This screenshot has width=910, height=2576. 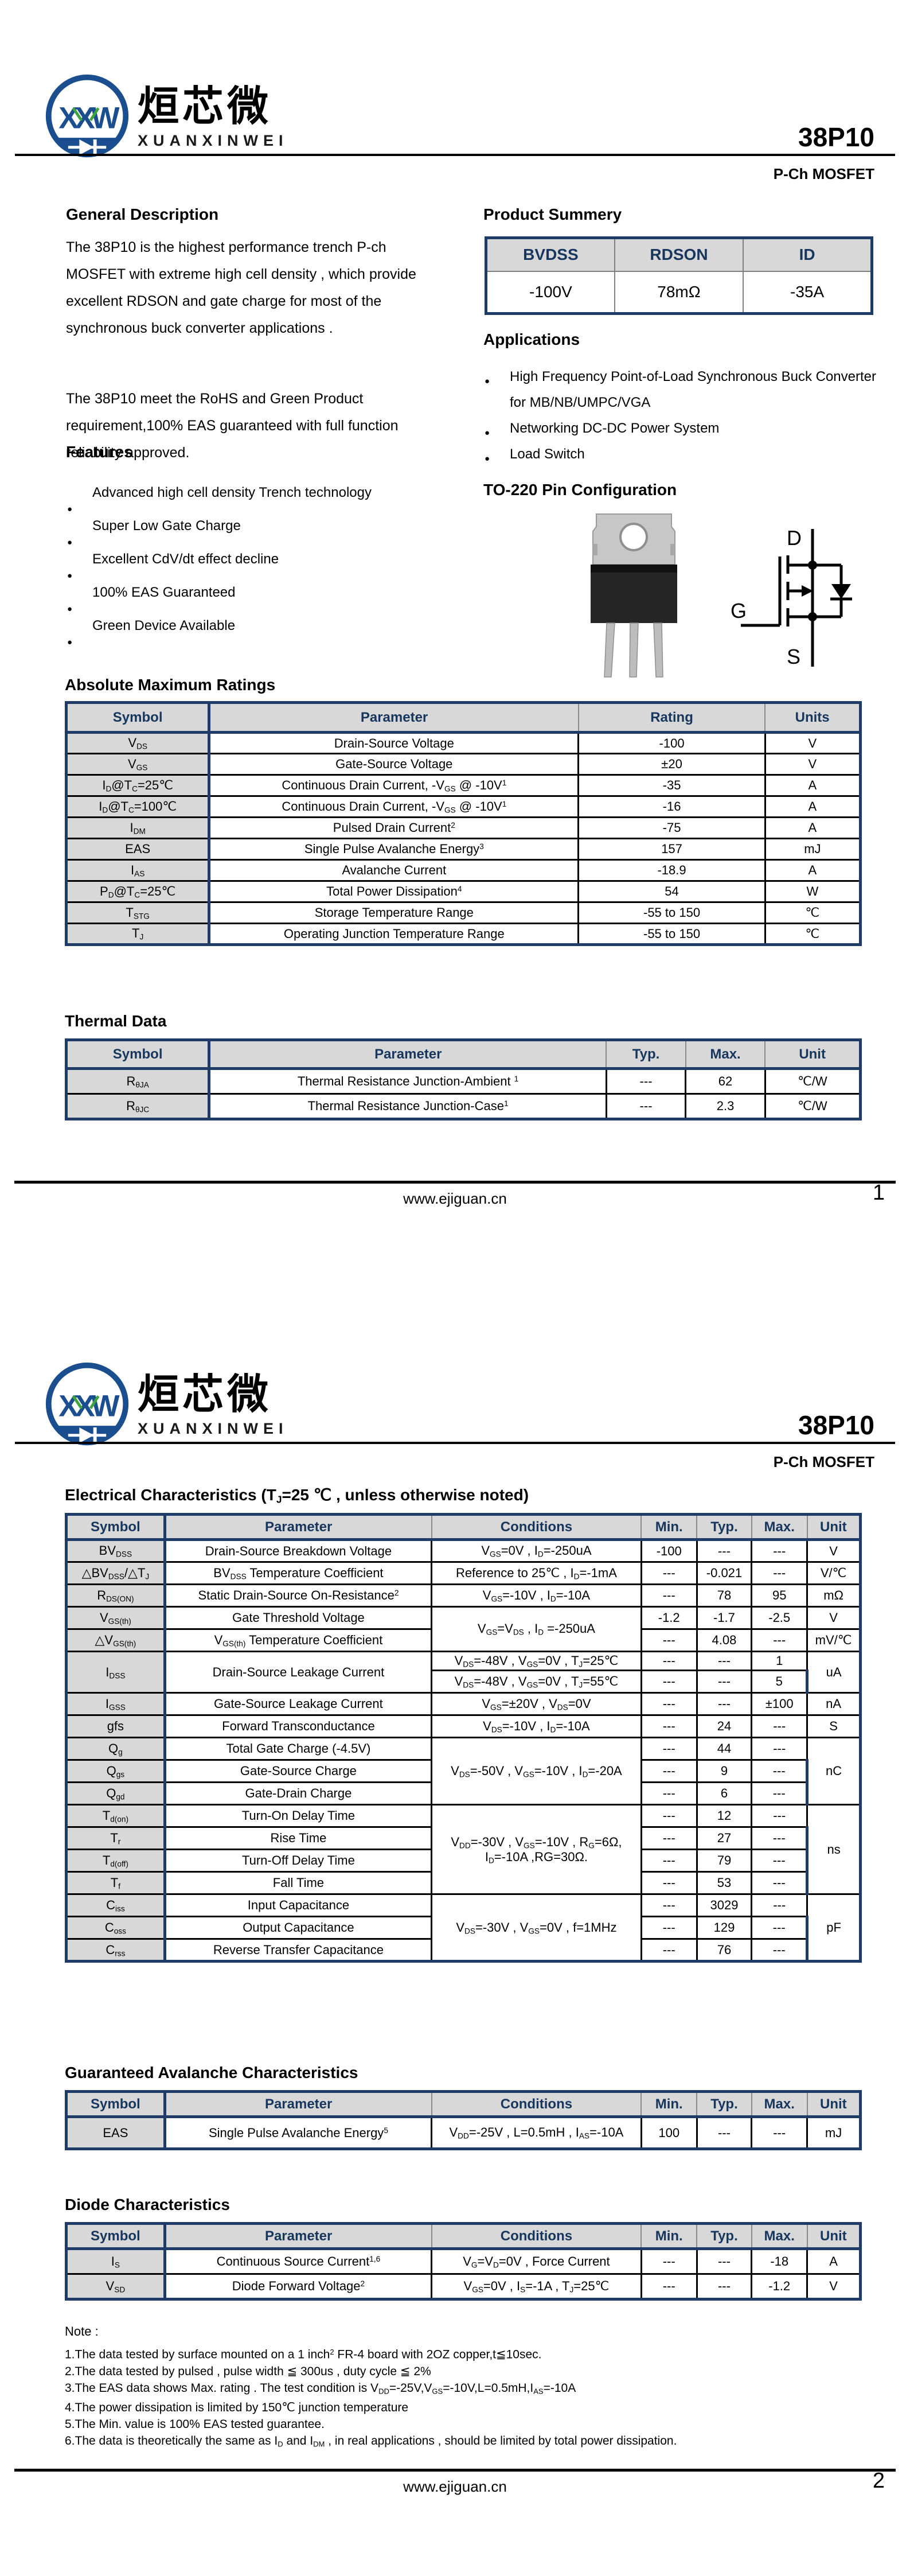 What do you see at coordinates (165, 1405) in the screenshot?
I see `company-logo: XXW 烜芯微 XUANXINWEI` at bounding box center [165, 1405].